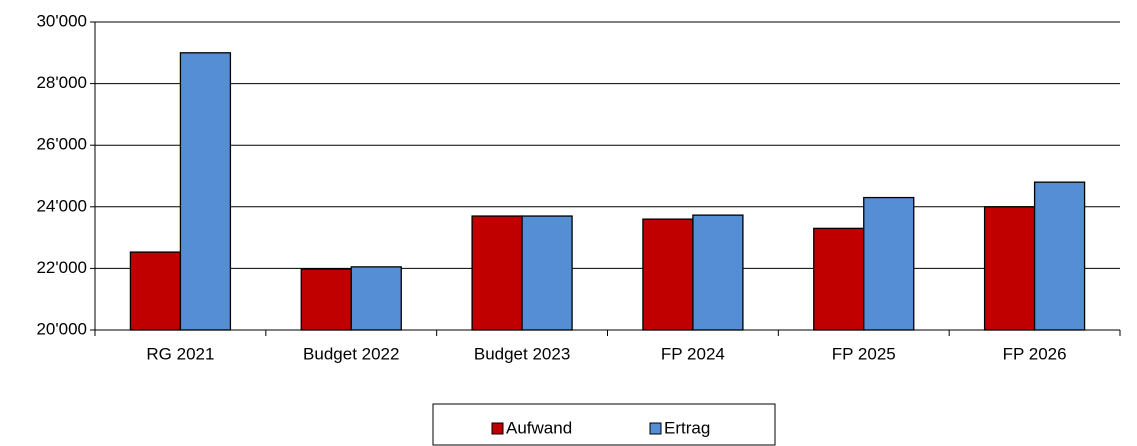 This screenshot has height=446, width=1137. What do you see at coordinates (1035, 353) in the screenshot?
I see `x-tick-label: FP 2026` at bounding box center [1035, 353].